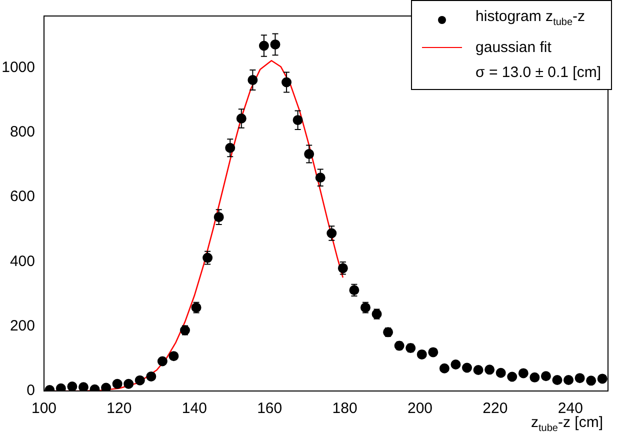 Image resolution: width=617 pixels, height=436 pixels. Describe the element at coordinates (22, 325) in the screenshot. I see `y-tick-label: 200` at that location.